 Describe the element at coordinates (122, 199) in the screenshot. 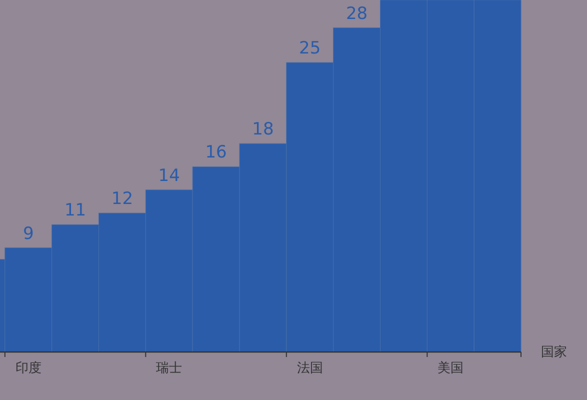

I see `data-label: 12` at that location.